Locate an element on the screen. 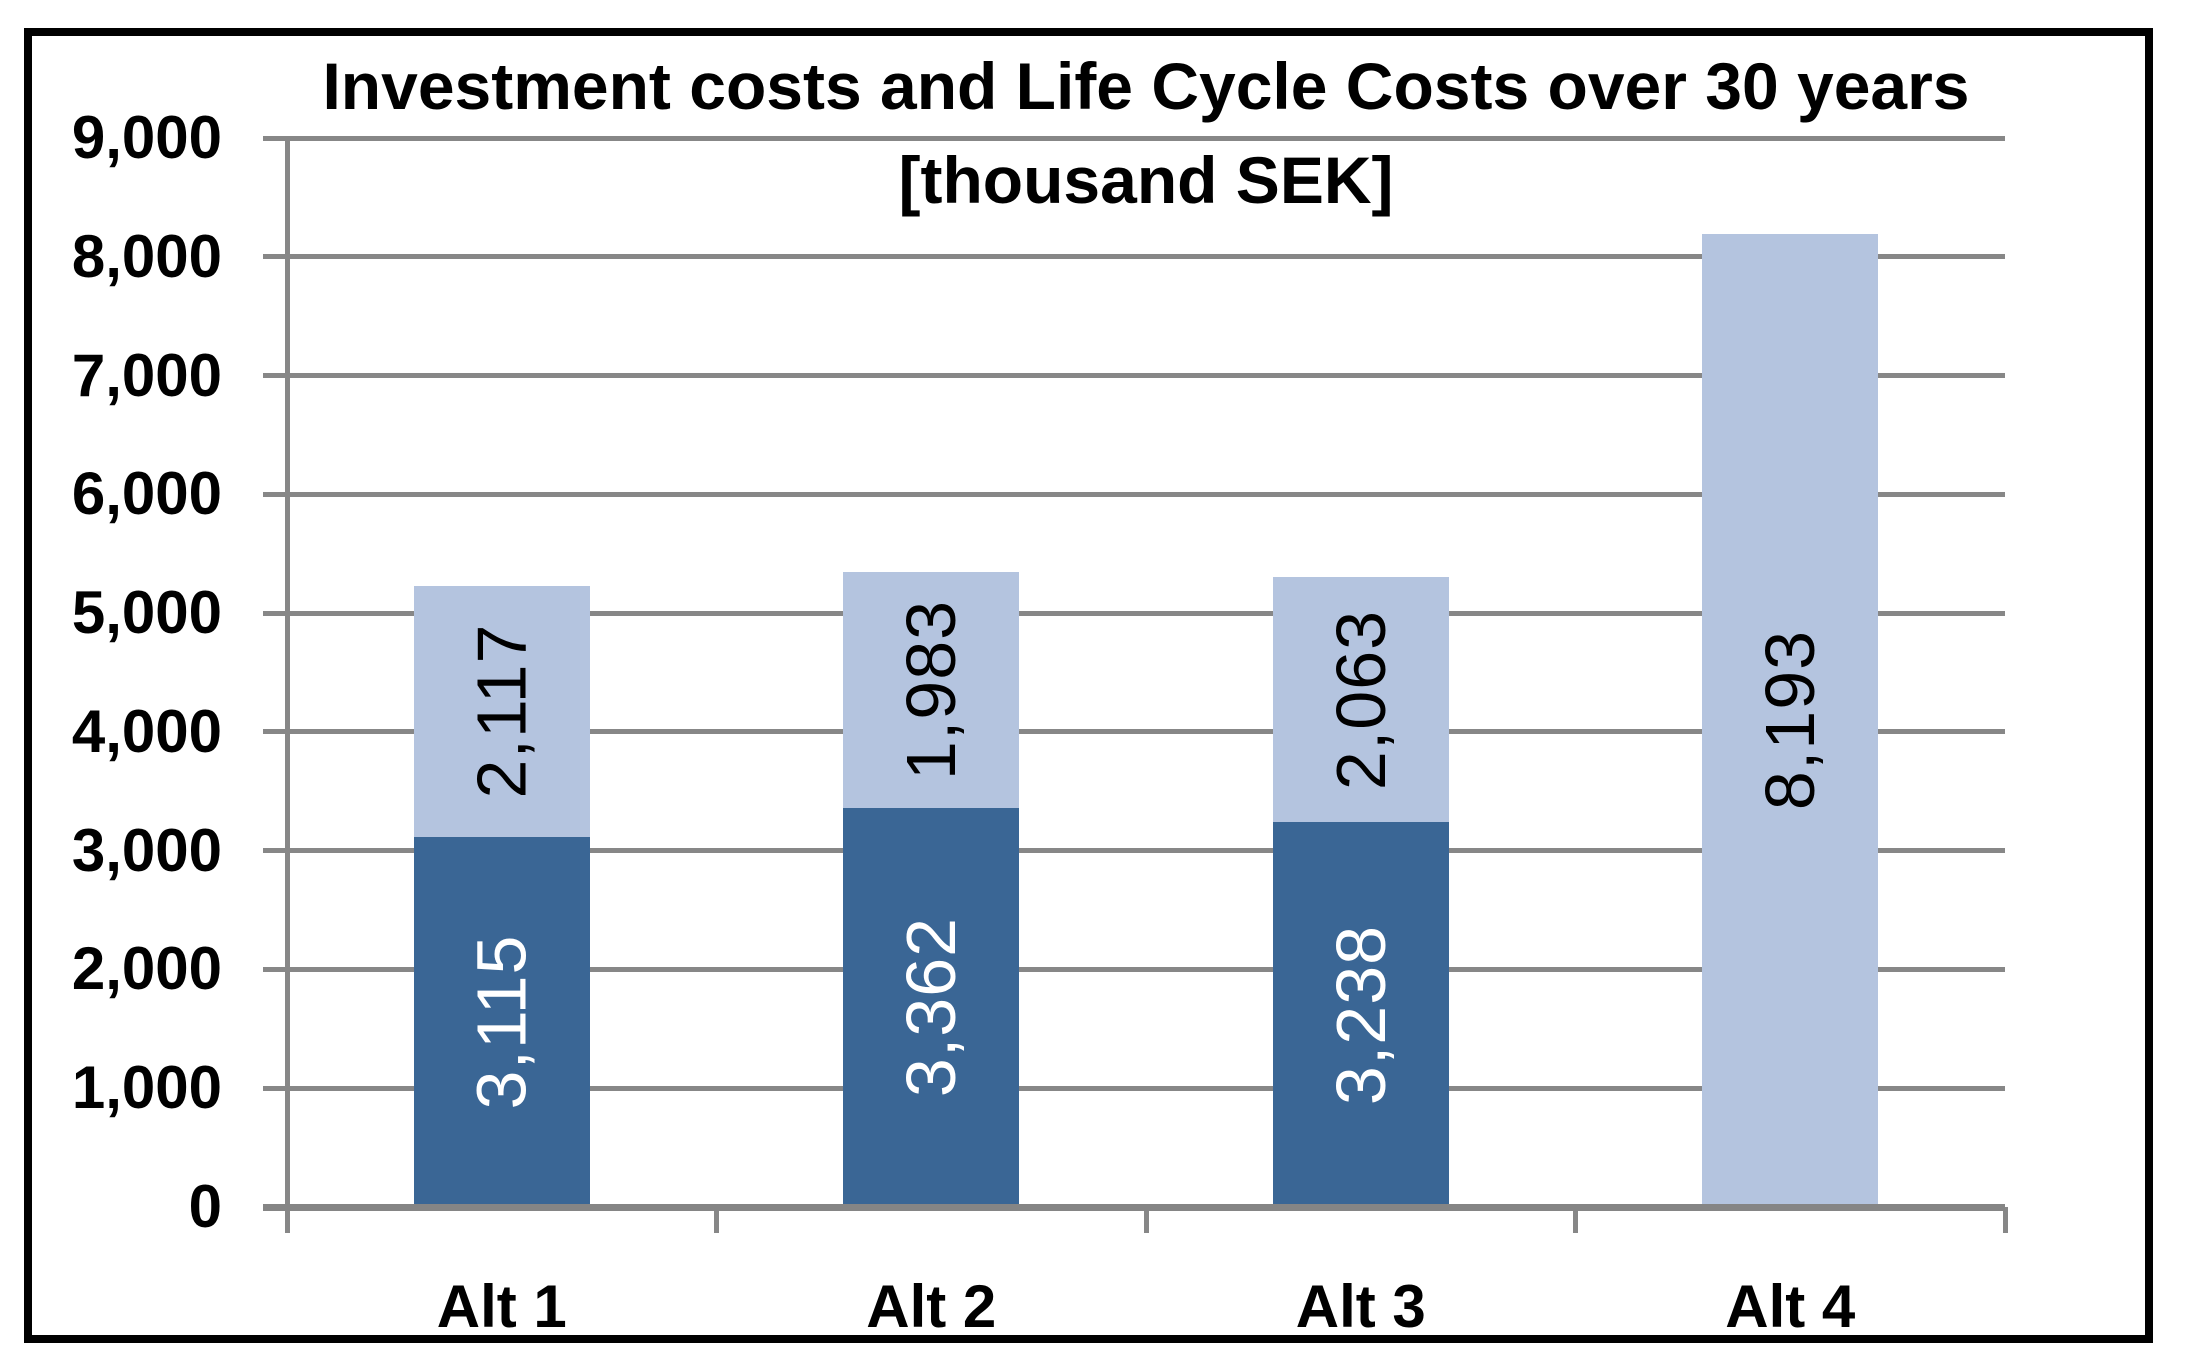 This screenshot has height=1372, width=2191. y-axis-line is located at coordinates (287, 675).